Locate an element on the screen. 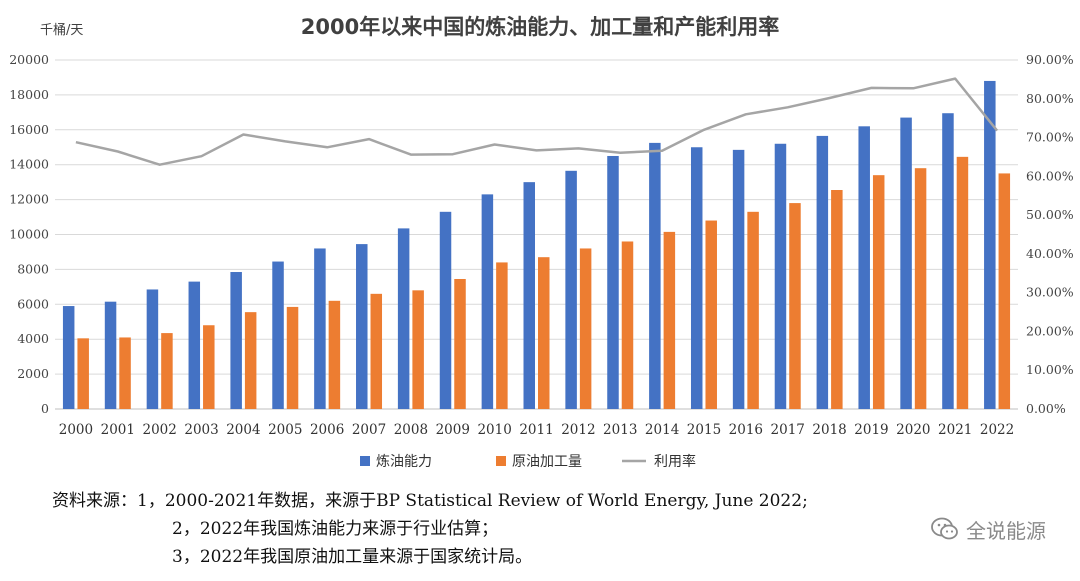  y-left-tick-label: 12000 is located at coordinates (29, 199).